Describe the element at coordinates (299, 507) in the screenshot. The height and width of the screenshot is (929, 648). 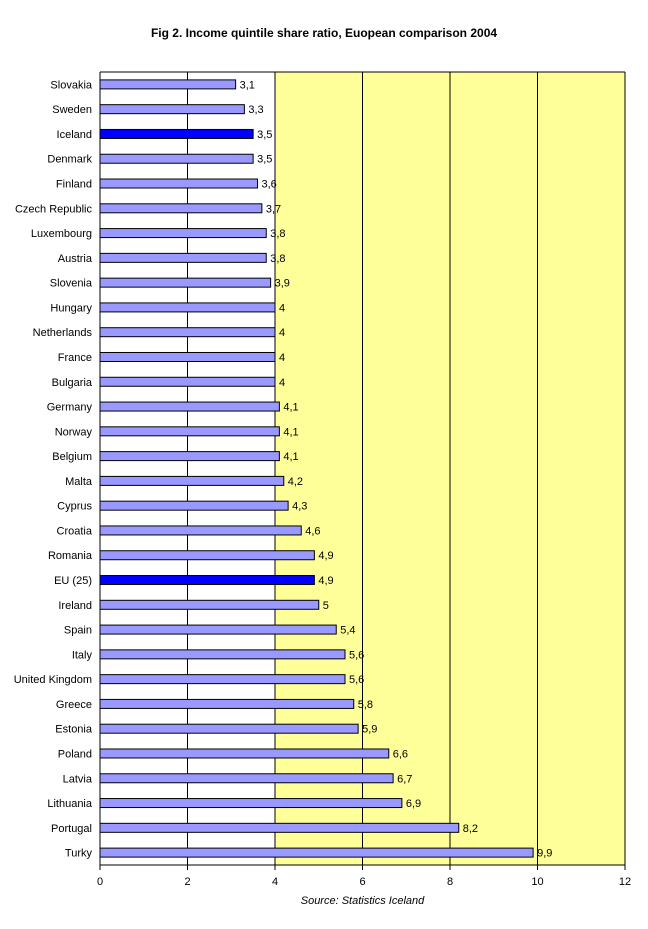
I see `data-label: 4,3` at that location.